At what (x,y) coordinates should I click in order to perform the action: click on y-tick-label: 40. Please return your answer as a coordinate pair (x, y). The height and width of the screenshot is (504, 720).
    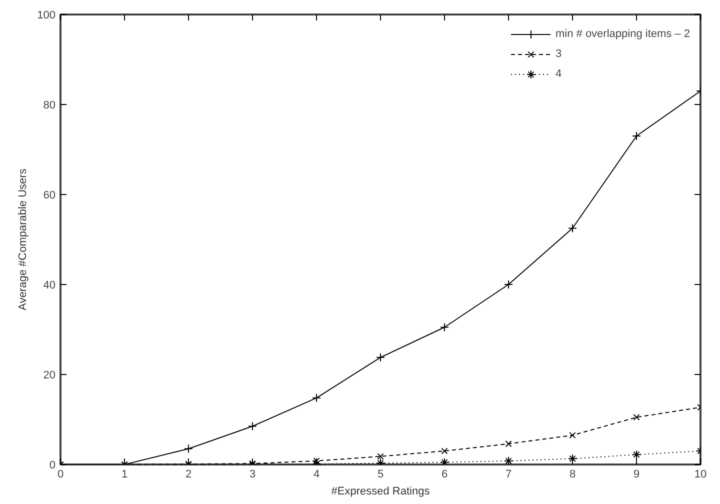
    Looking at the image, I should click on (49, 286).